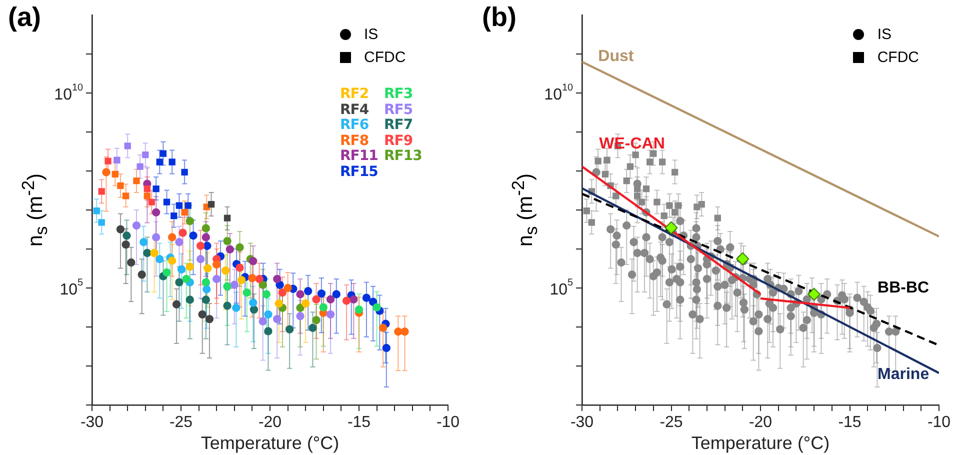  I want to click on series-label: Dust, so click(616, 56).